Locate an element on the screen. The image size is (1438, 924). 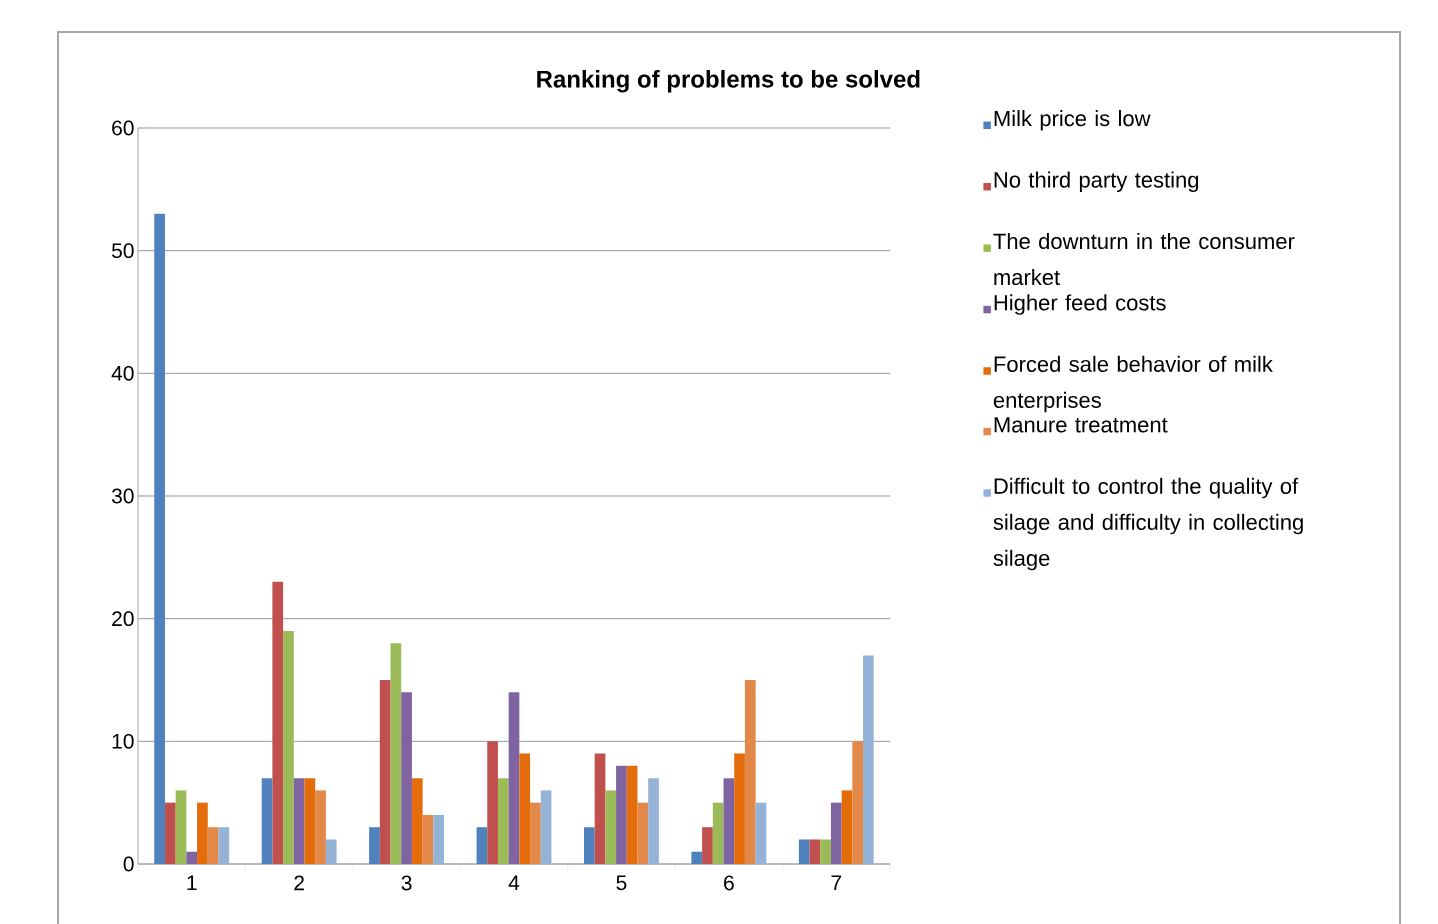
x-tick-label: 6 is located at coordinates (729, 883).